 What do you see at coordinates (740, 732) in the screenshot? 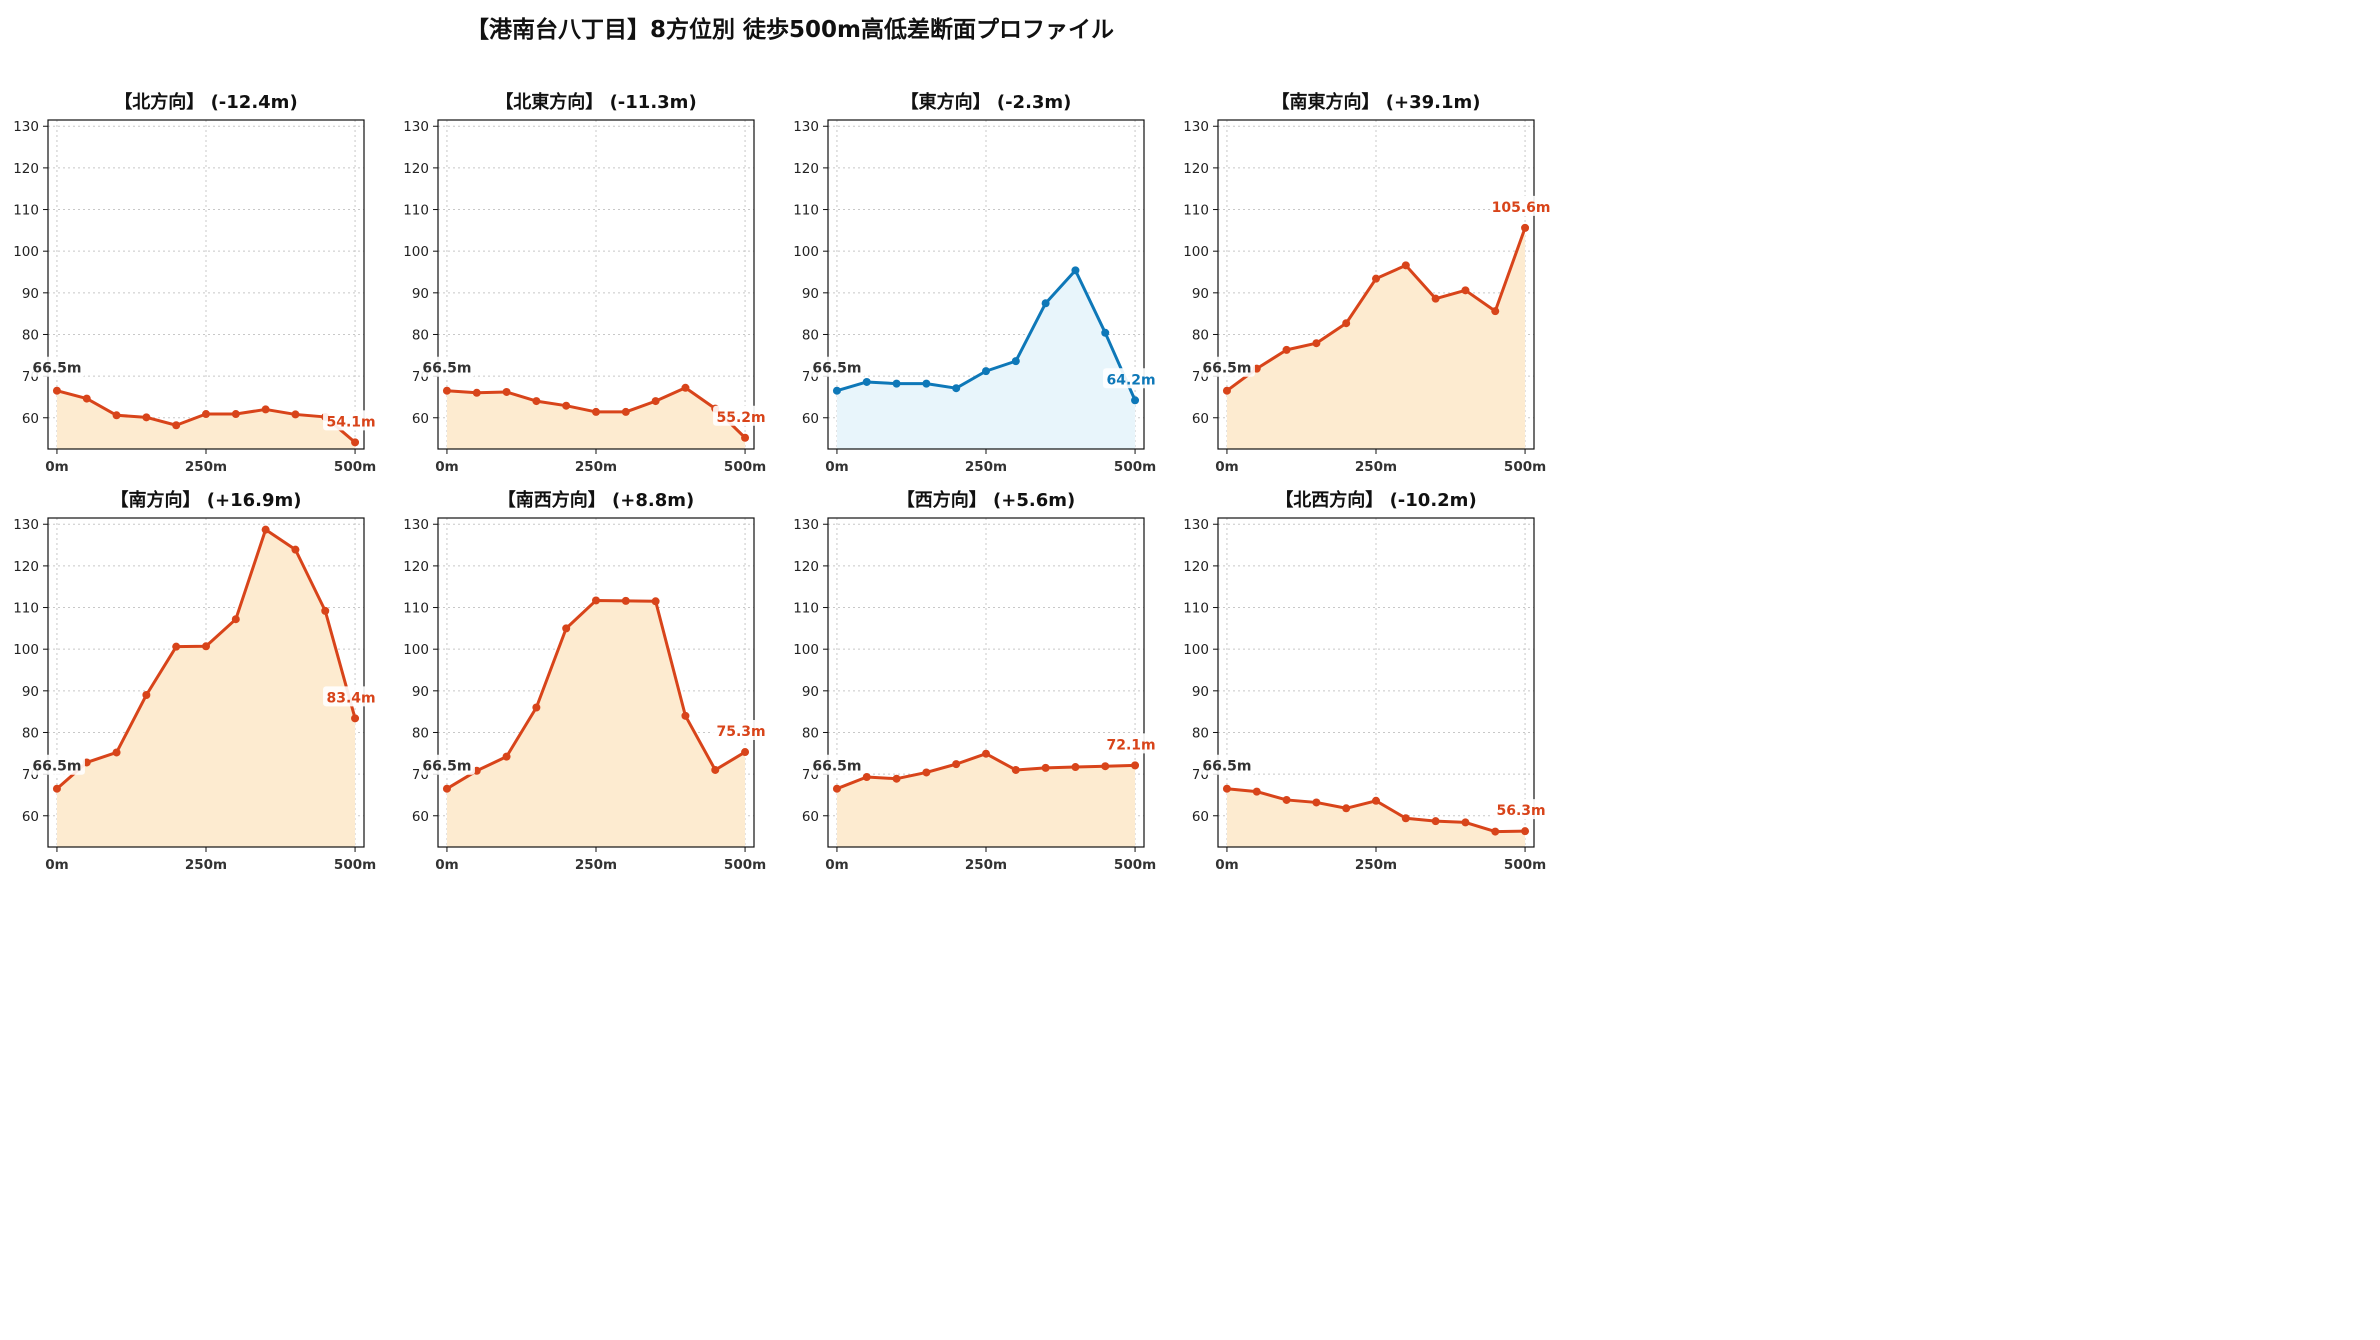
I see `end-label: 75.3m` at bounding box center [740, 732].